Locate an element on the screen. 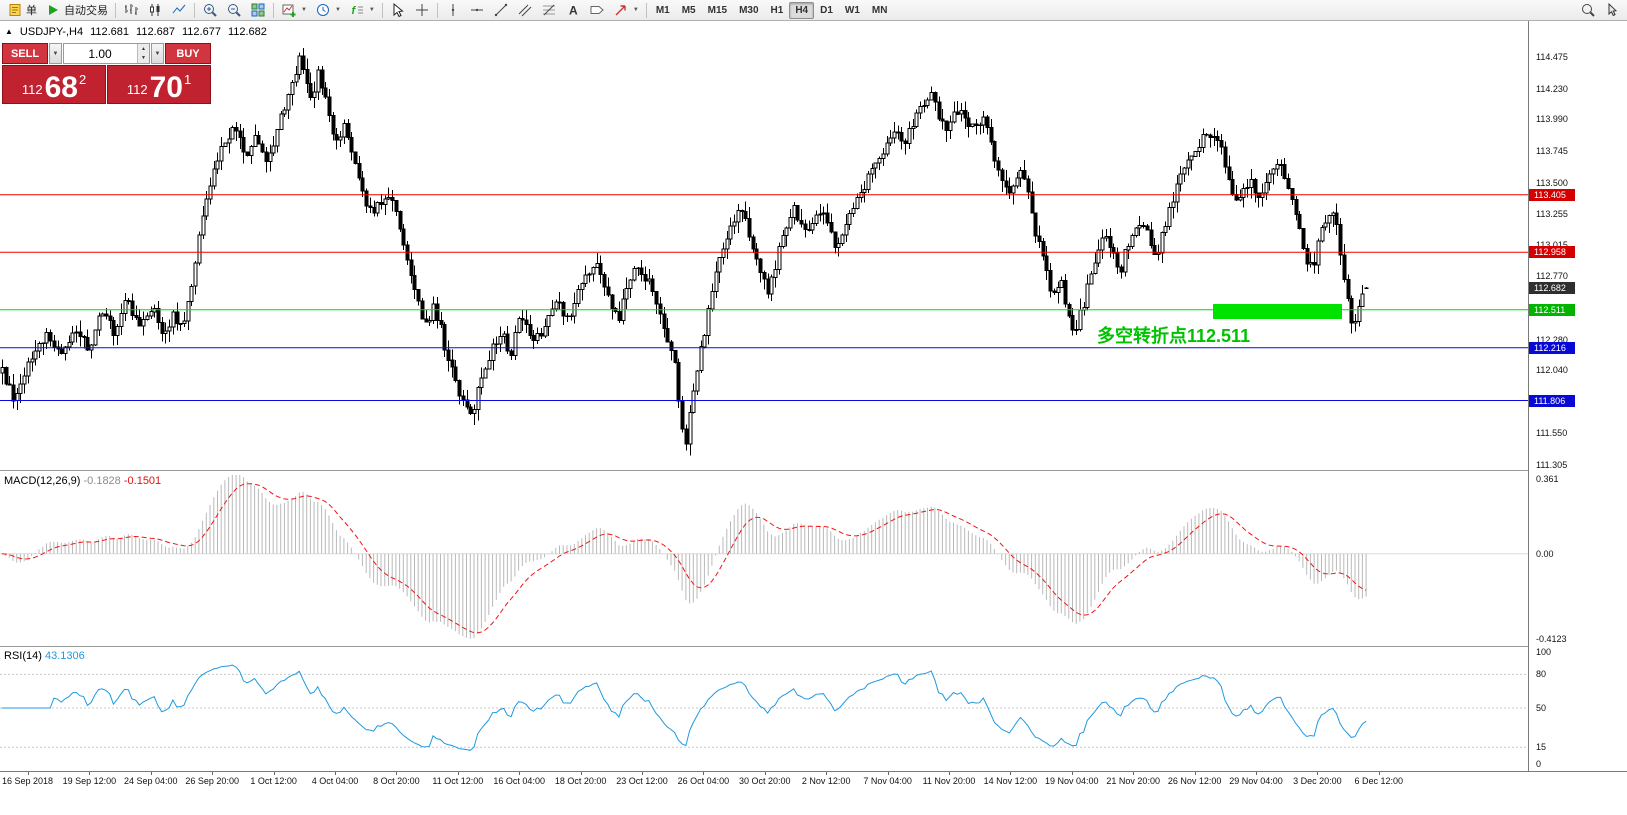 Image resolution: width=1627 pixels, height=815 pixels. price-axis-label: 113.745 is located at coordinates (1552, 150).